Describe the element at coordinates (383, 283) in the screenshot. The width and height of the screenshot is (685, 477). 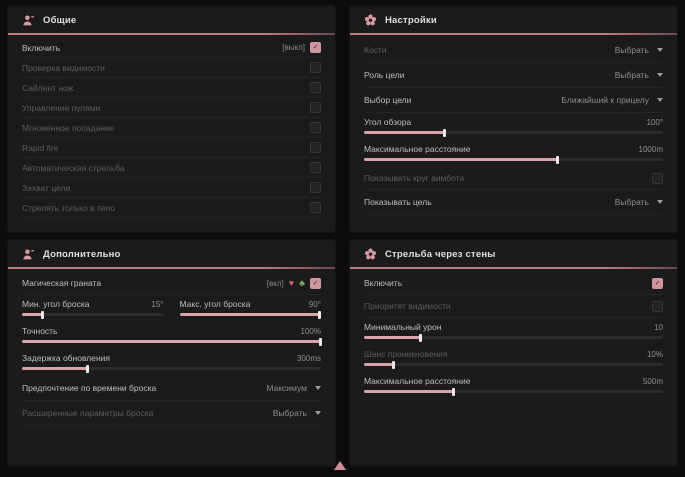
I see `setting-label: Включить` at that location.